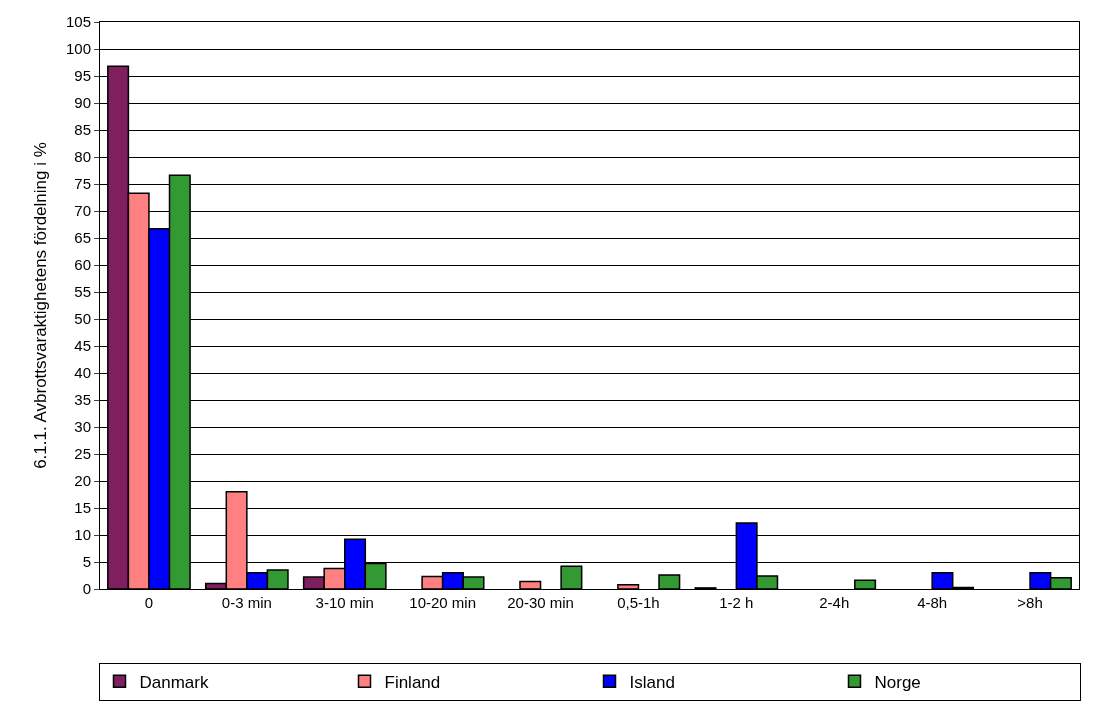 The width and height of the screenshot is (1099, 713). I want to click on legend-label: Island, so click(652, 682).